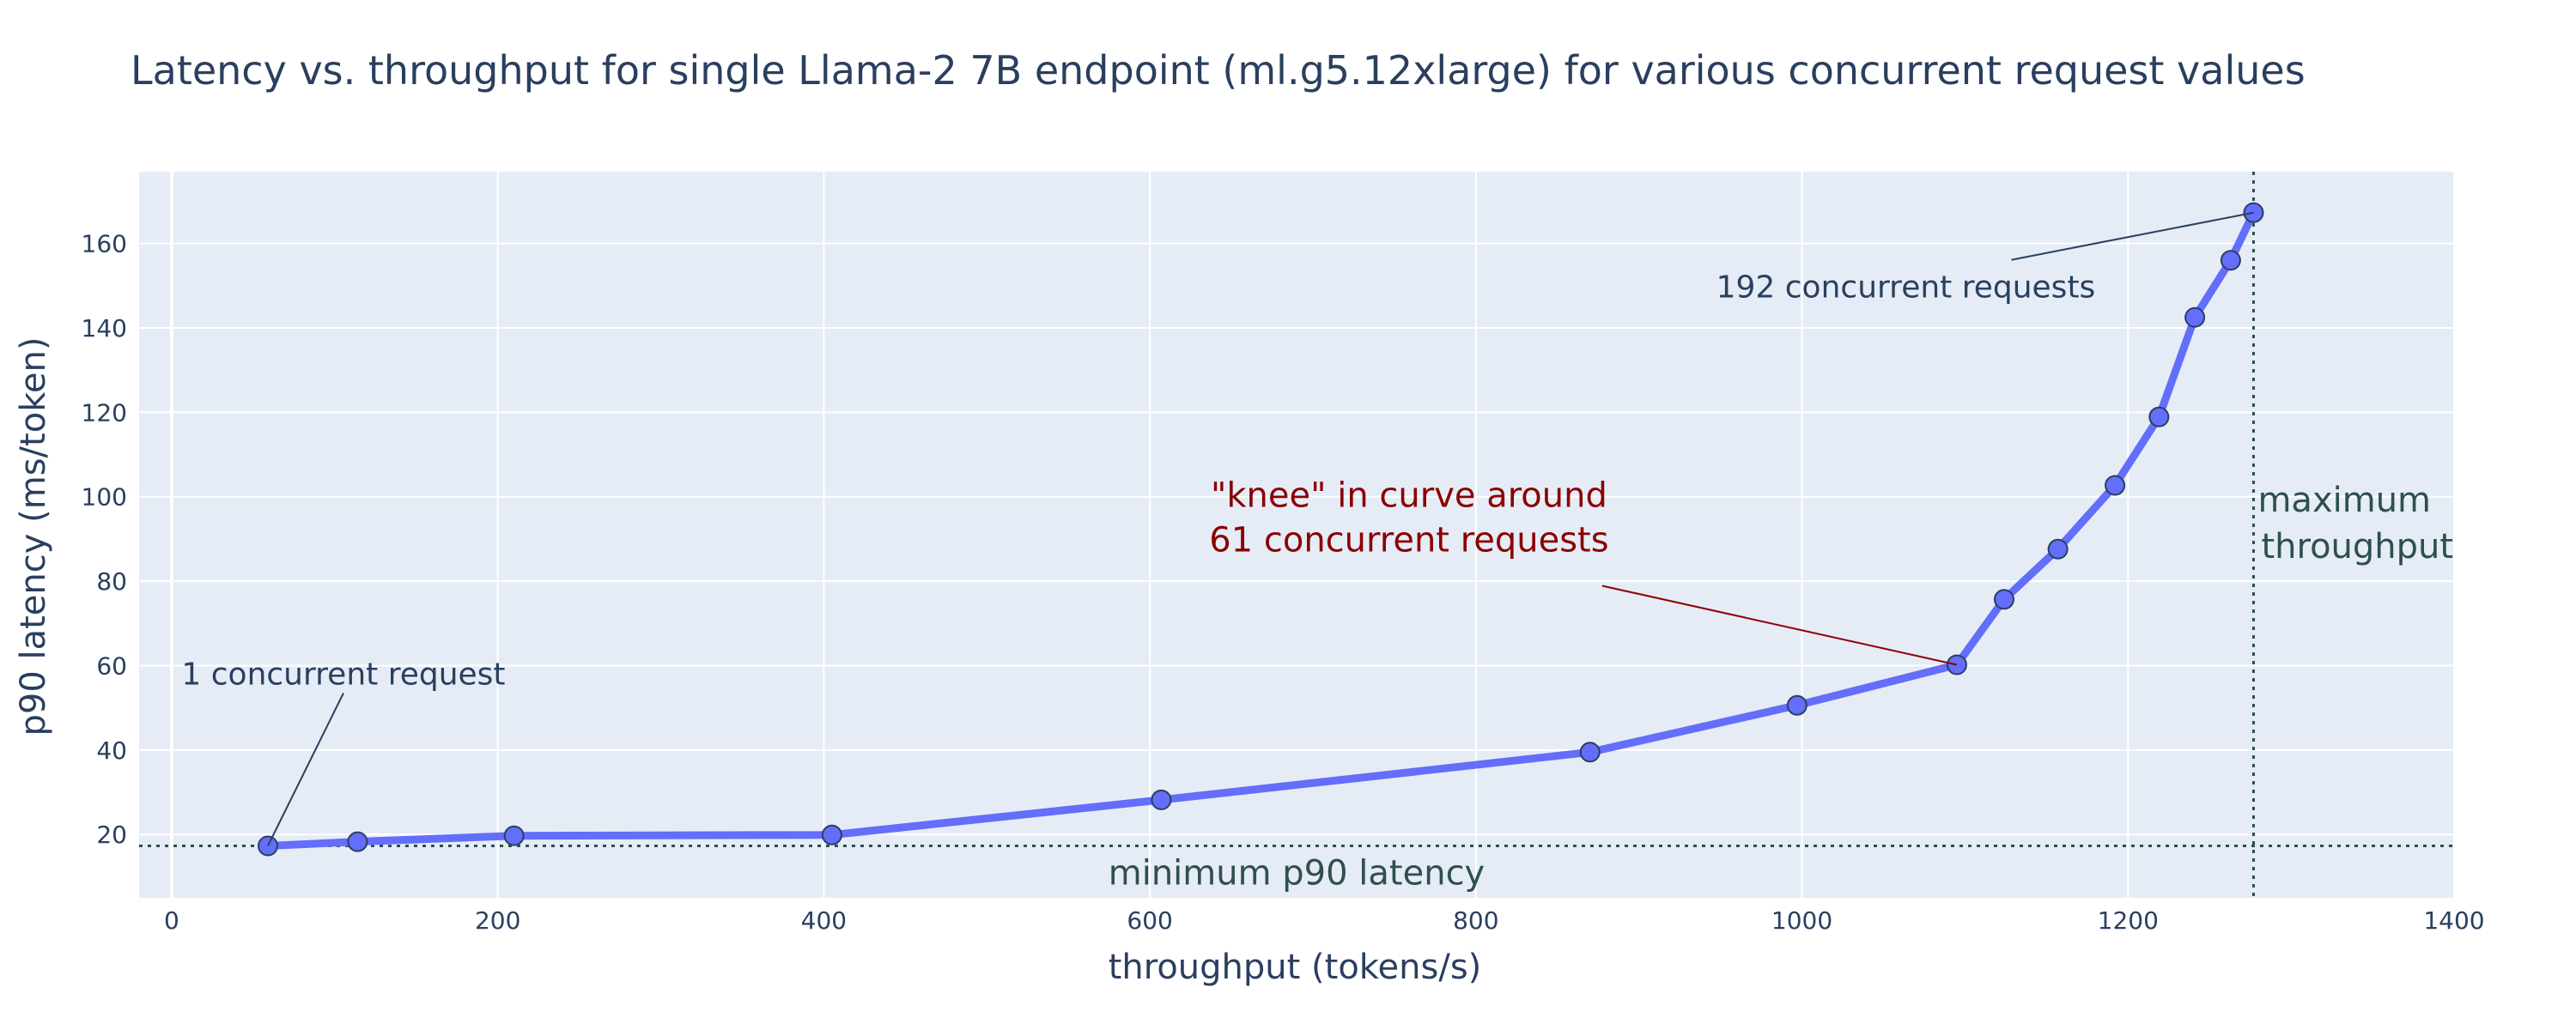  I want to click on x-tick-label: 400, so click(824, 920).